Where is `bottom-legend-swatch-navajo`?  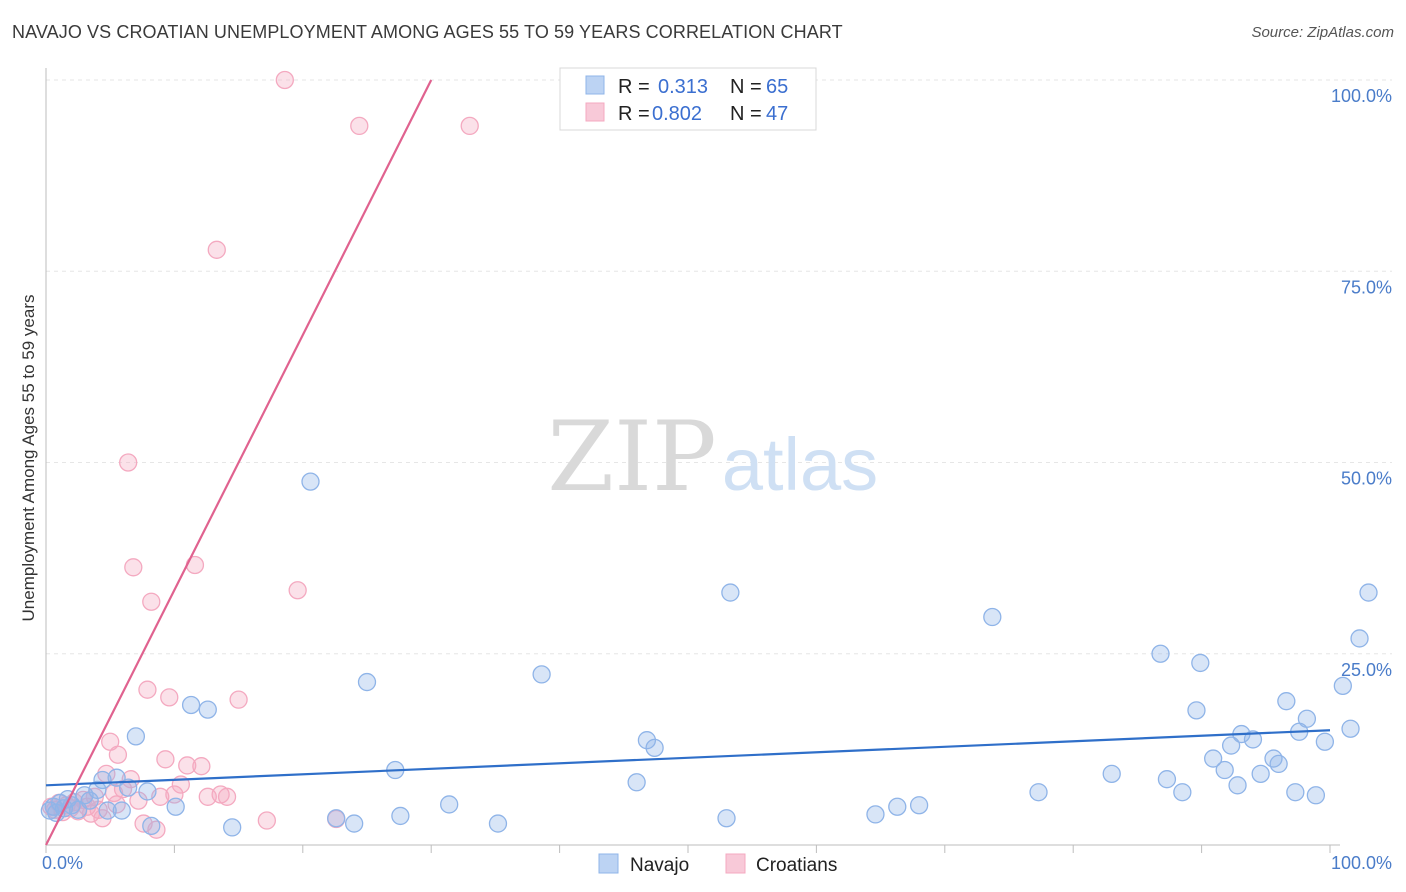 bottom-legend-swatch-navajo is located at coordinates (608, 863).